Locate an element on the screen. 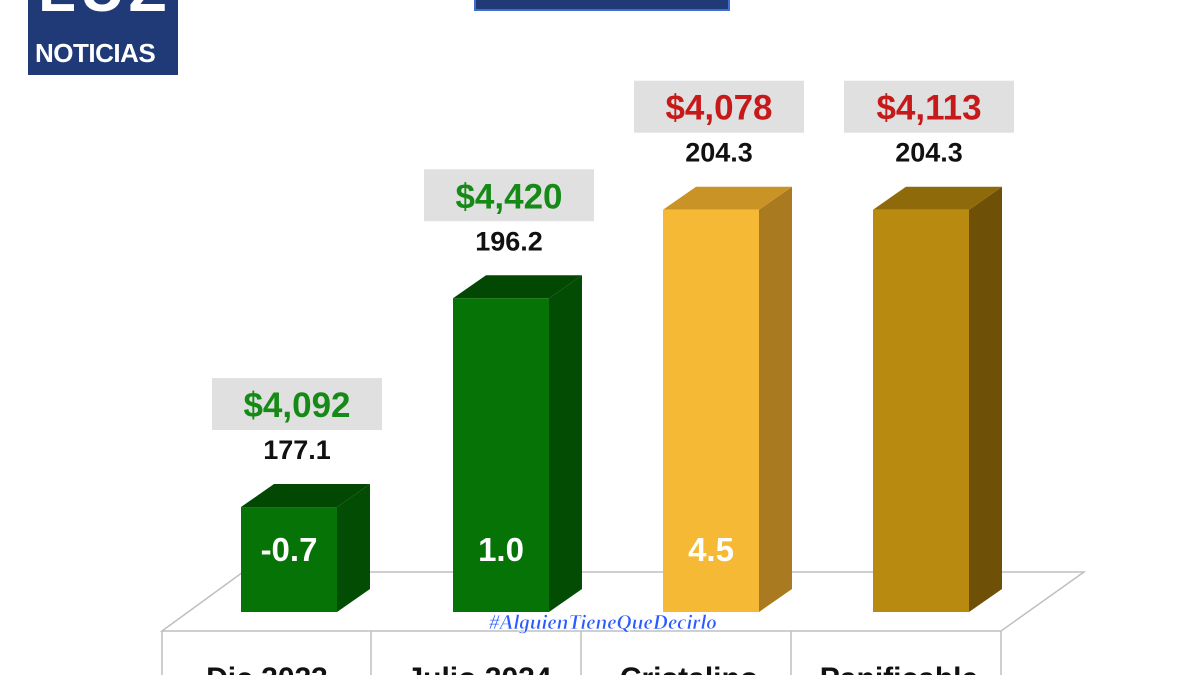 The width and height of the screenshot is (1200, 675). luz-noticias-logo: LUZ NOTICIAS is located at coordinates (103, 37).